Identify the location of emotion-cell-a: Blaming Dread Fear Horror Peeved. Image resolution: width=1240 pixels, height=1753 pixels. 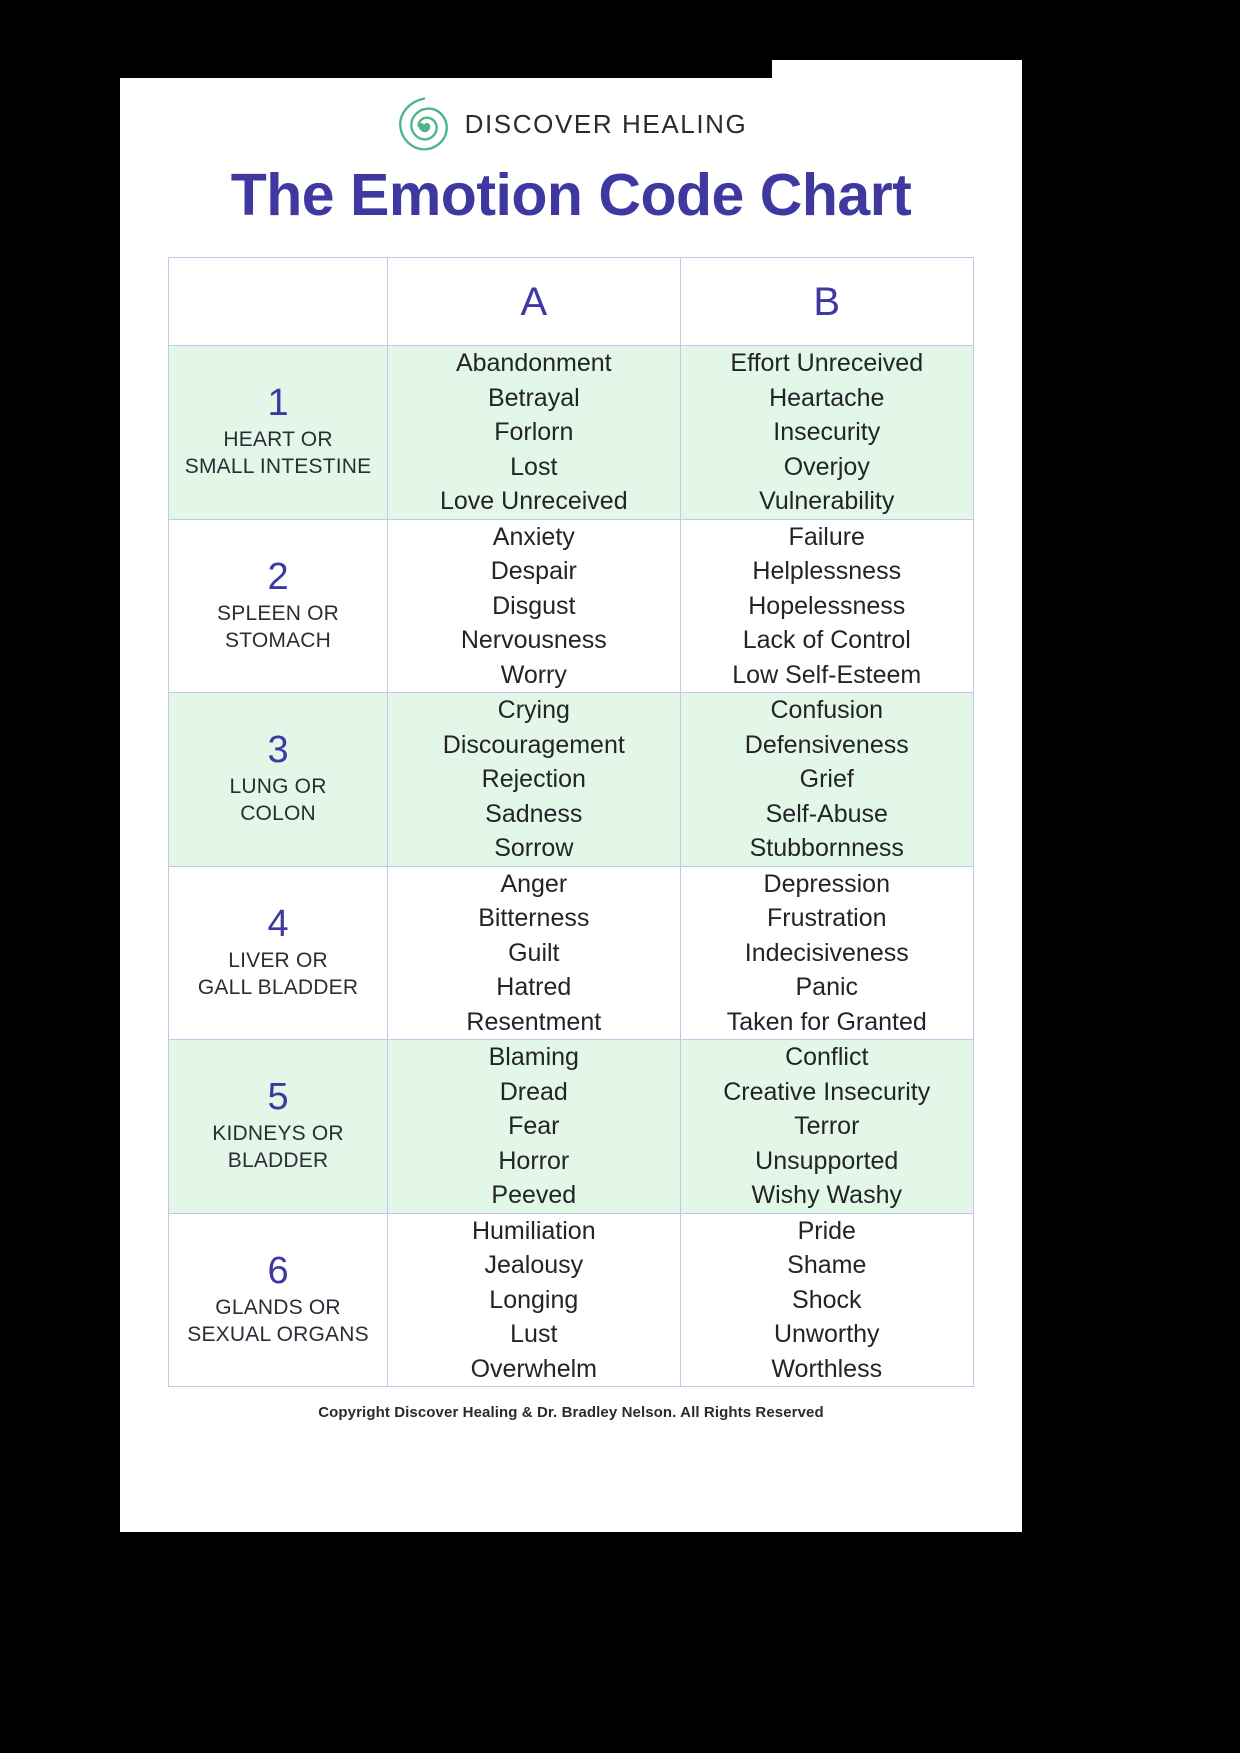
(534, 1126).